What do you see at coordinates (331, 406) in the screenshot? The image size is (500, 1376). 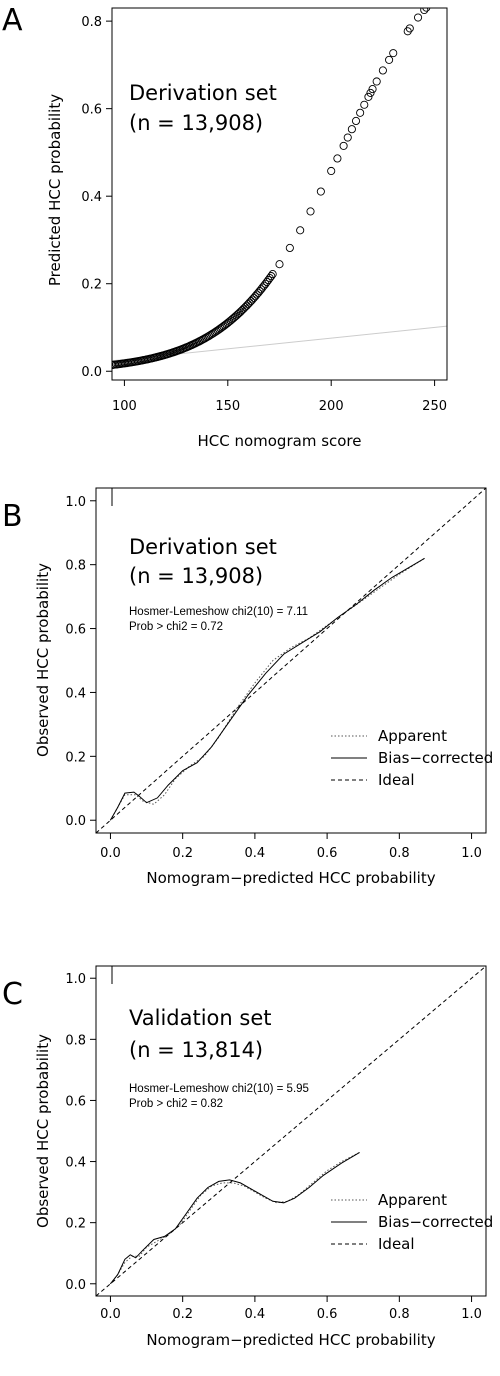 I see `x-tick-label: 200` at bounding box center [331, 406].